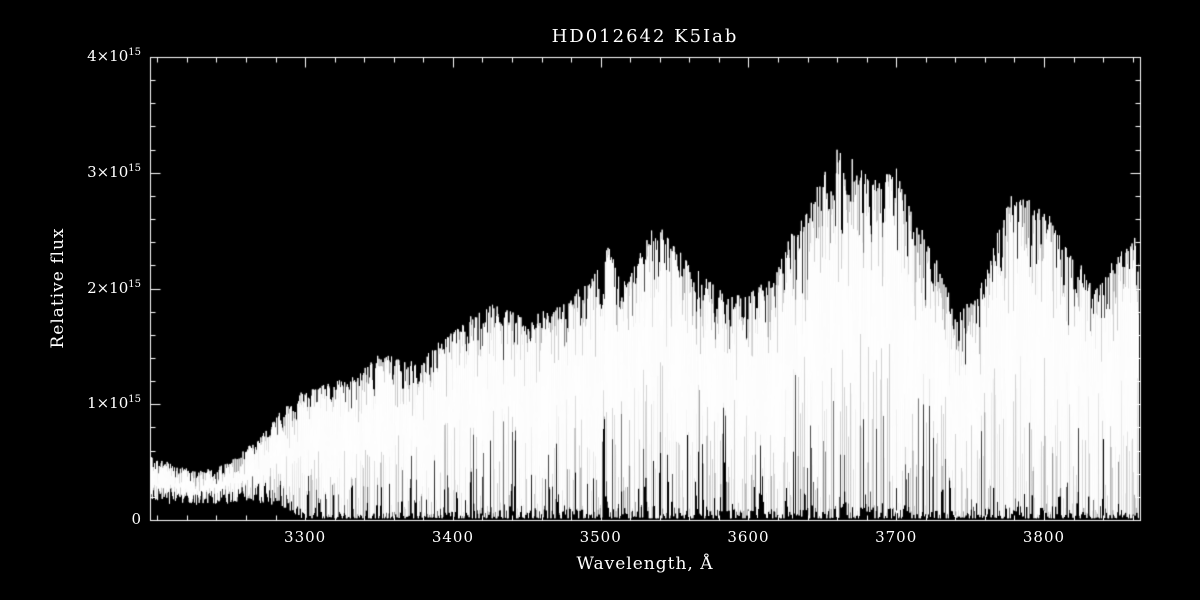 The width and height of the screenshot is (1200, 600). I want to click on chart-title: HD012642 K5Iab, so click(645, 36).